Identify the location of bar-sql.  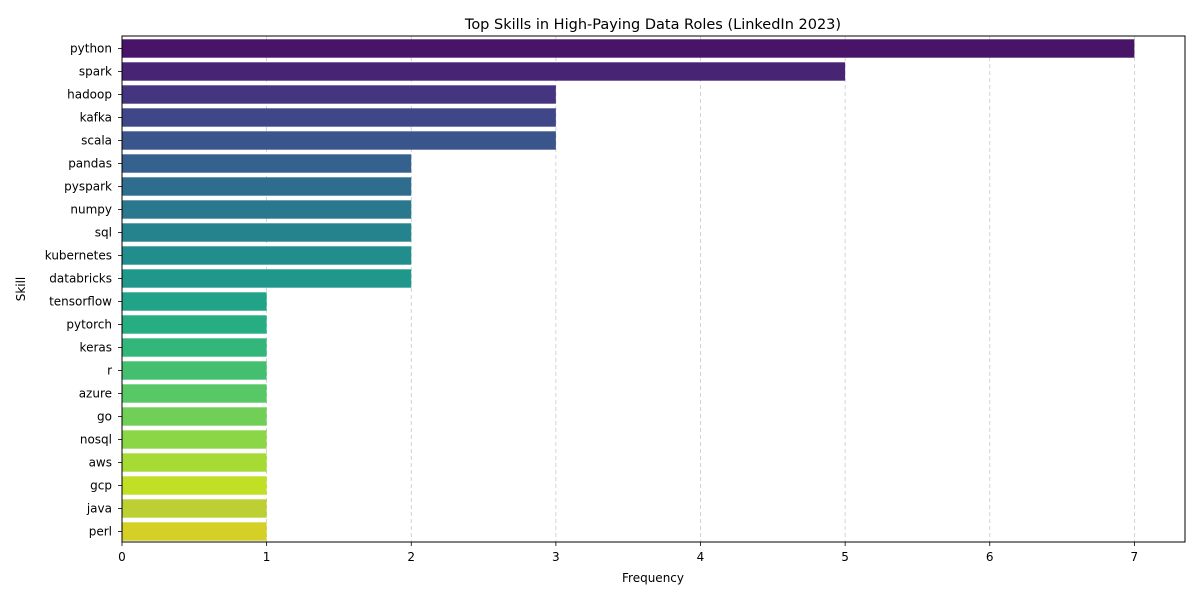
(267, 232).